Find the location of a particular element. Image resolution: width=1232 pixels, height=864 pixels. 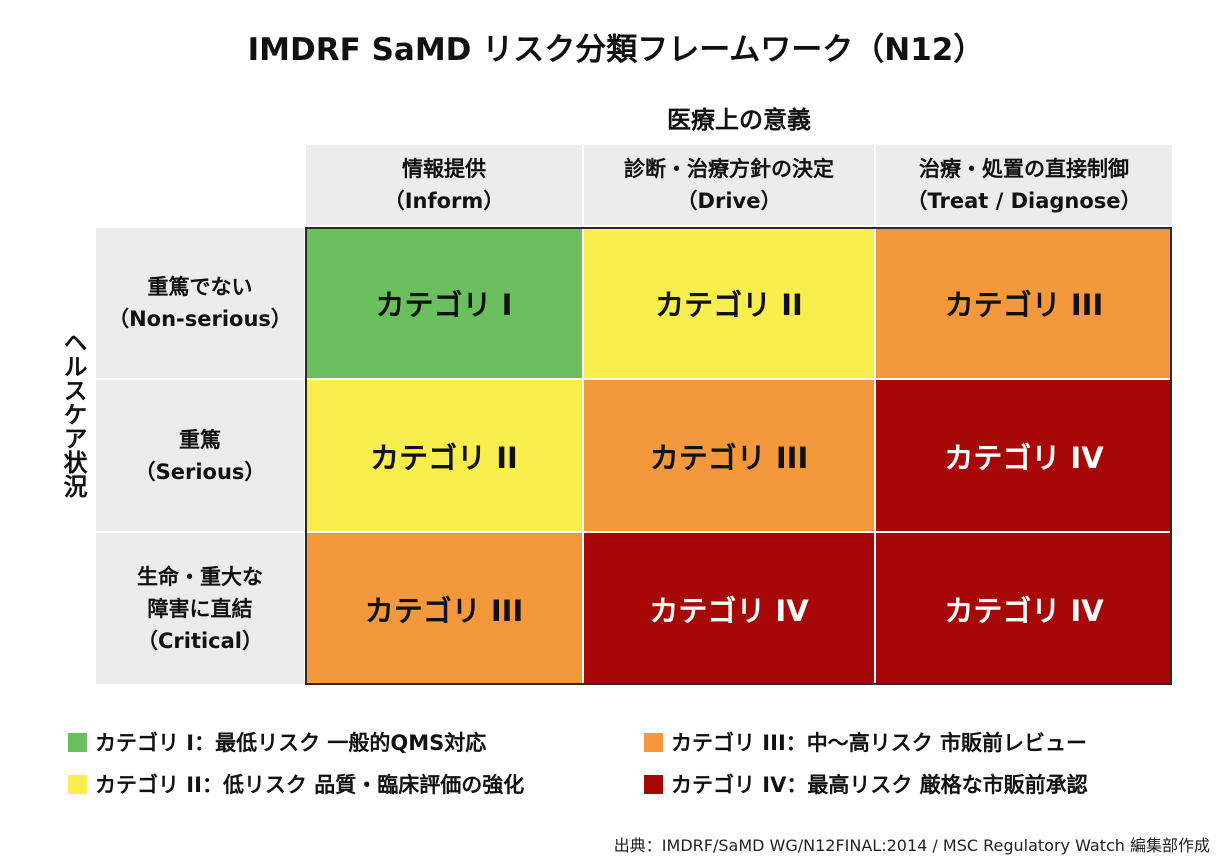

legend-item-category-1: カテゴリ I：最低リスク 一般的QMS対応 is located at coordinates (277, 742).